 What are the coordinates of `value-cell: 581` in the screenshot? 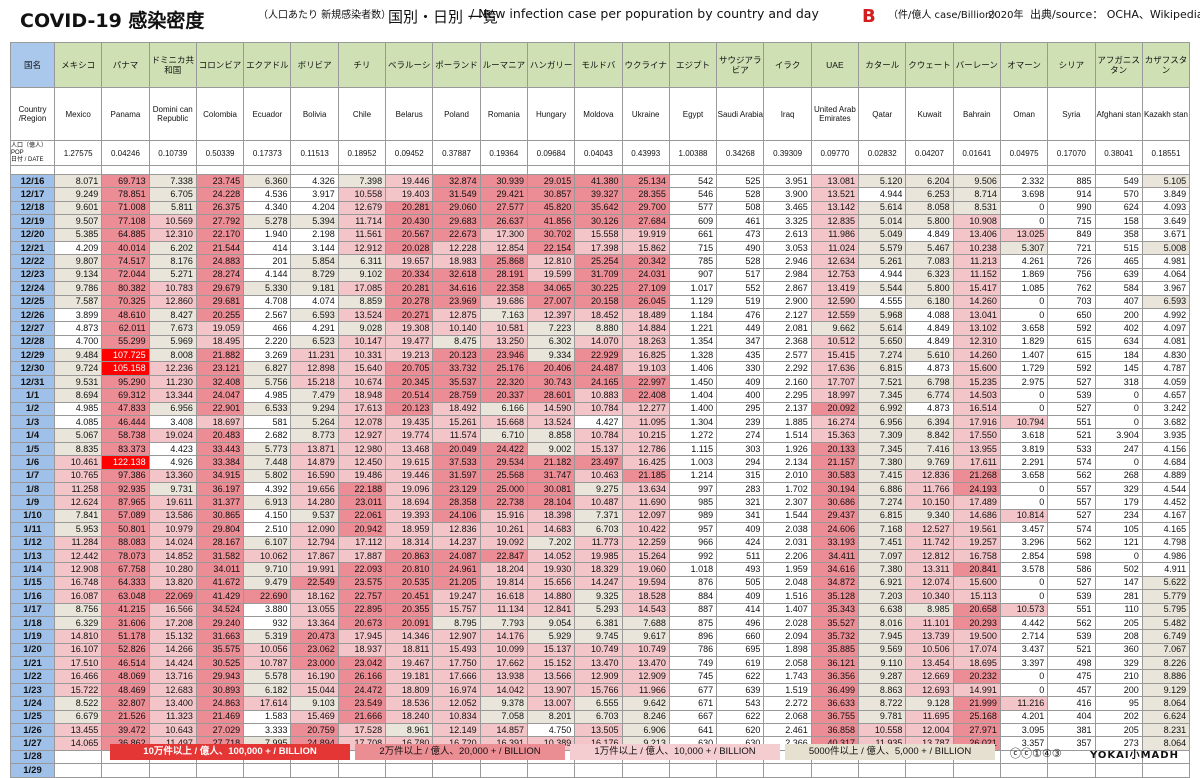 It's located at (267, 422).